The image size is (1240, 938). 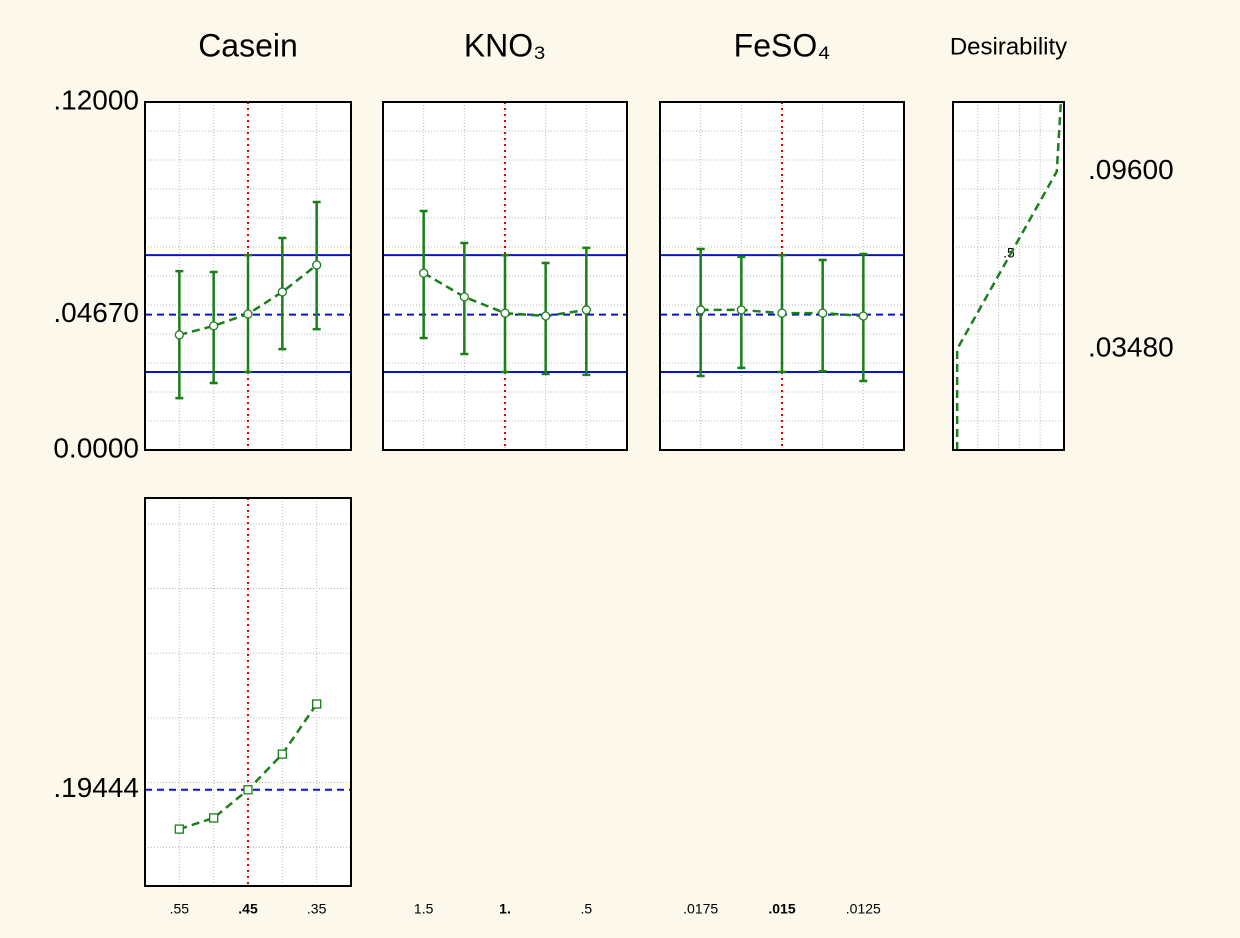 What do you see at coordinates (1131, 346) in the screenshot?
I see `y-tick-label: .03480` at bounding box center [1131, 346].